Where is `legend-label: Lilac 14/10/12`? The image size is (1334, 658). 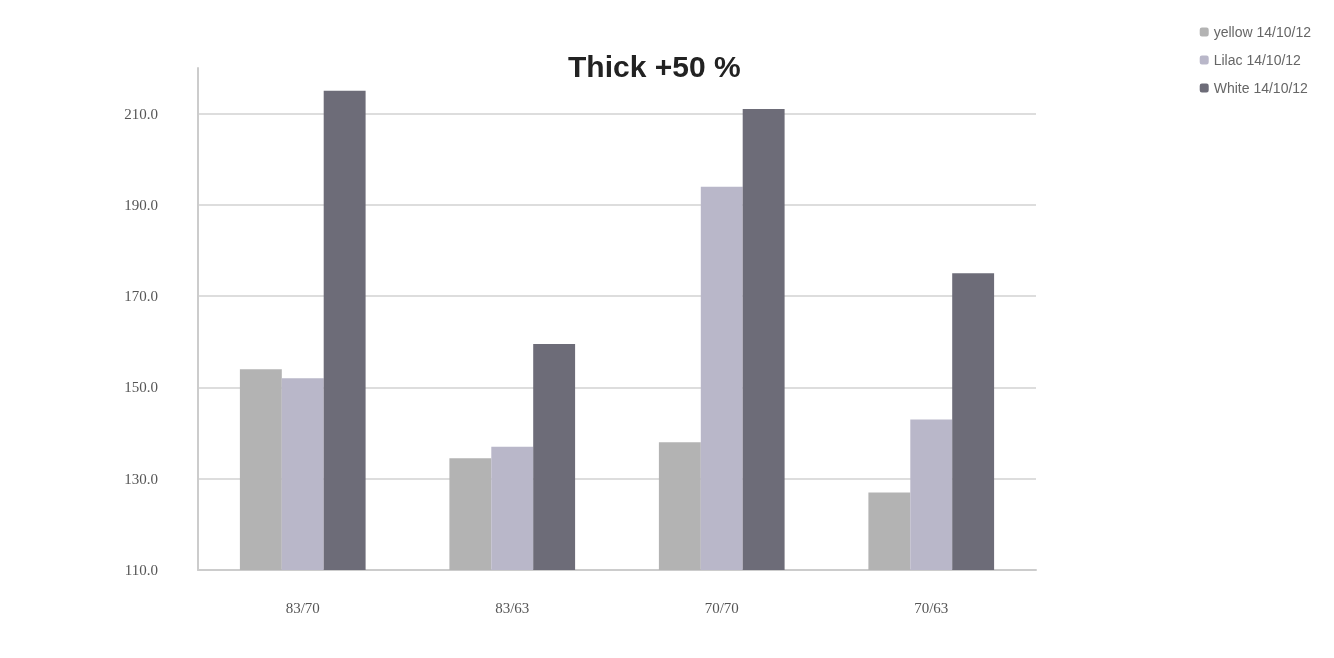
legend-label: Lilac 14/10/12 is located at coordinates (1257, 60).